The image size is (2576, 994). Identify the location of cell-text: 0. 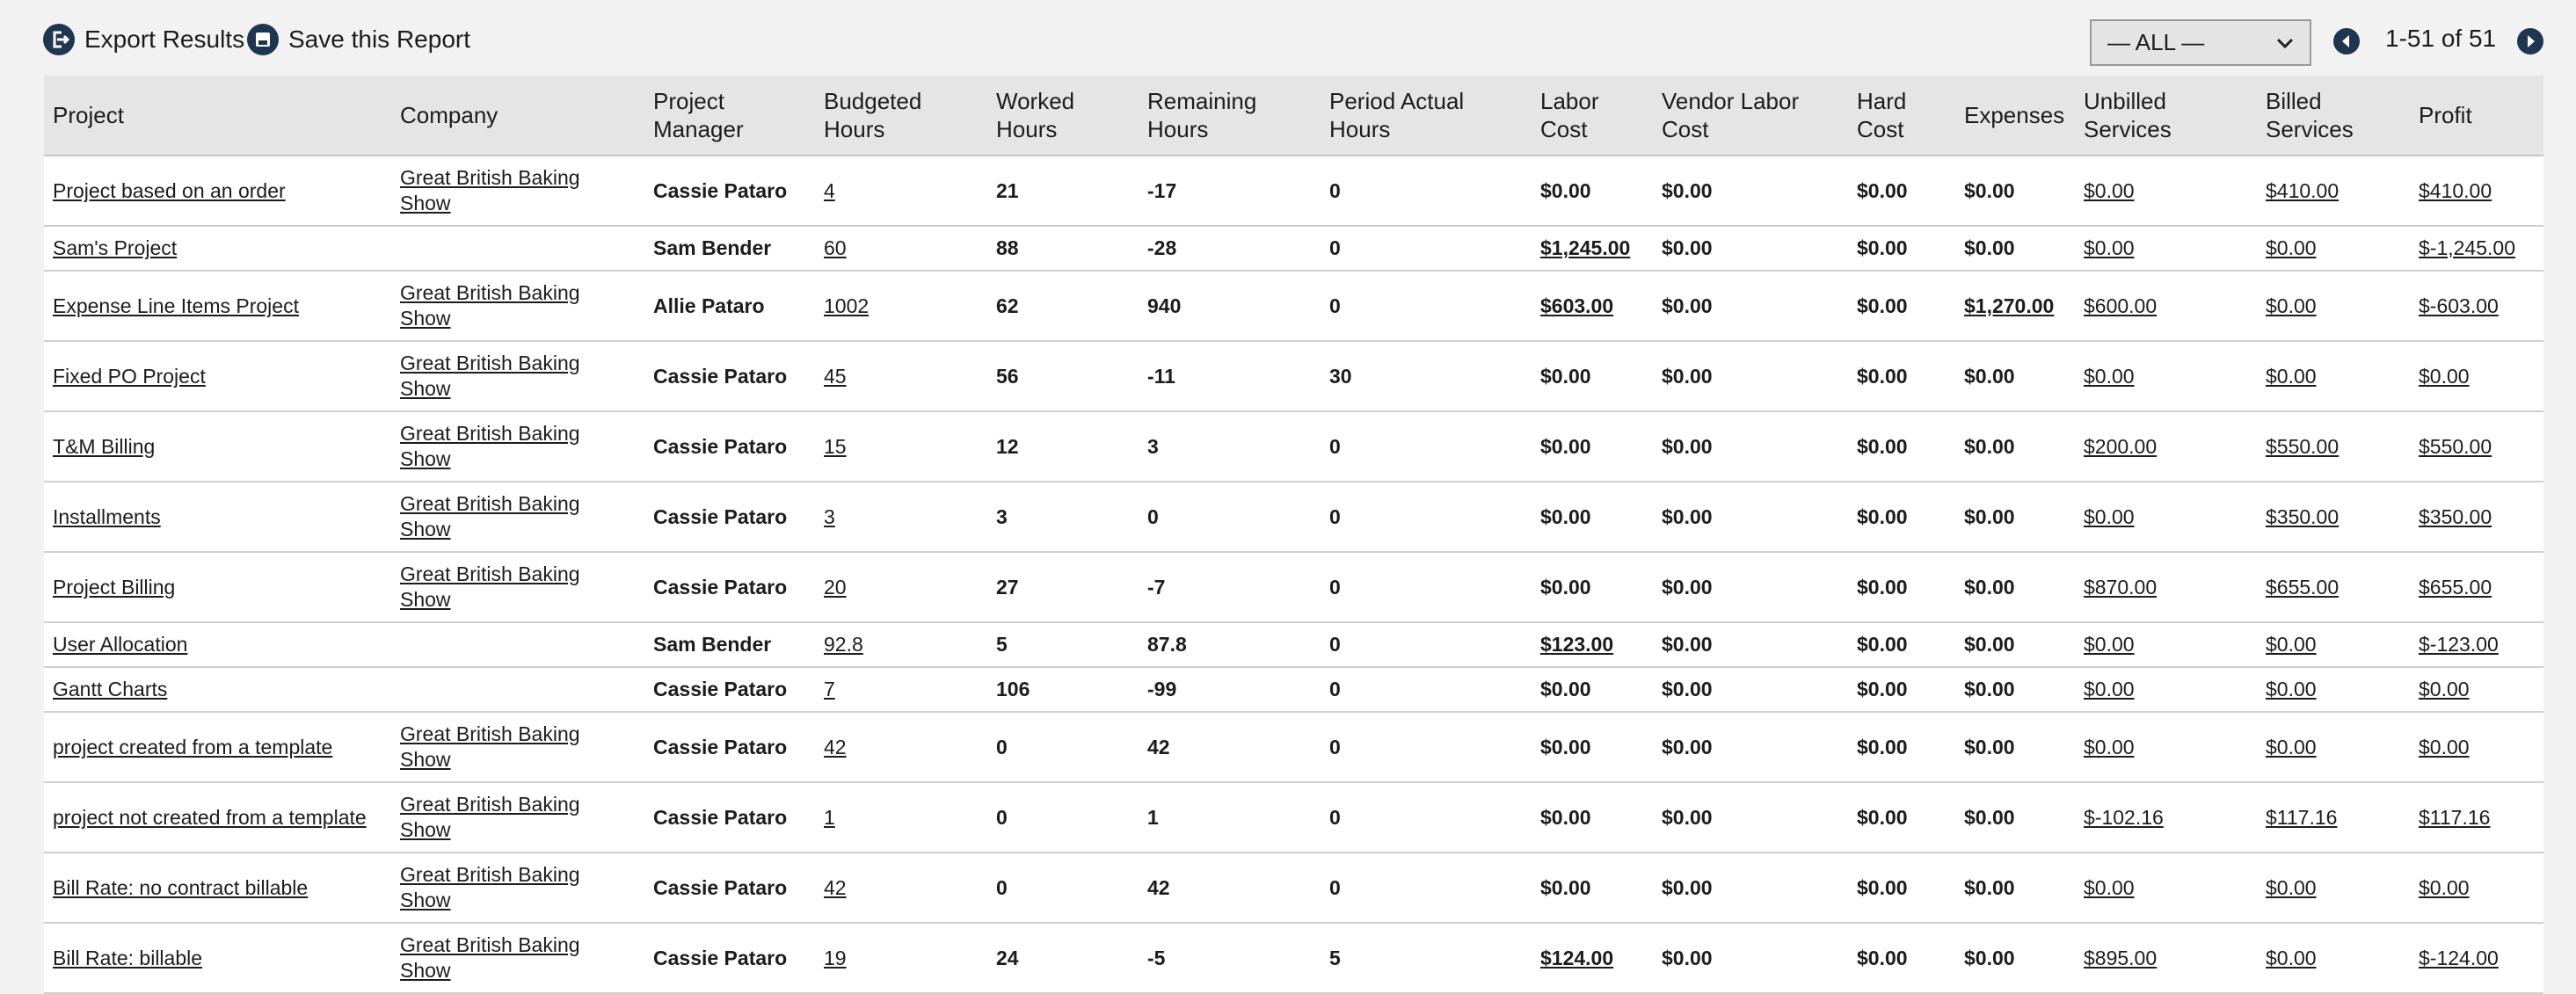
(1335, 817).